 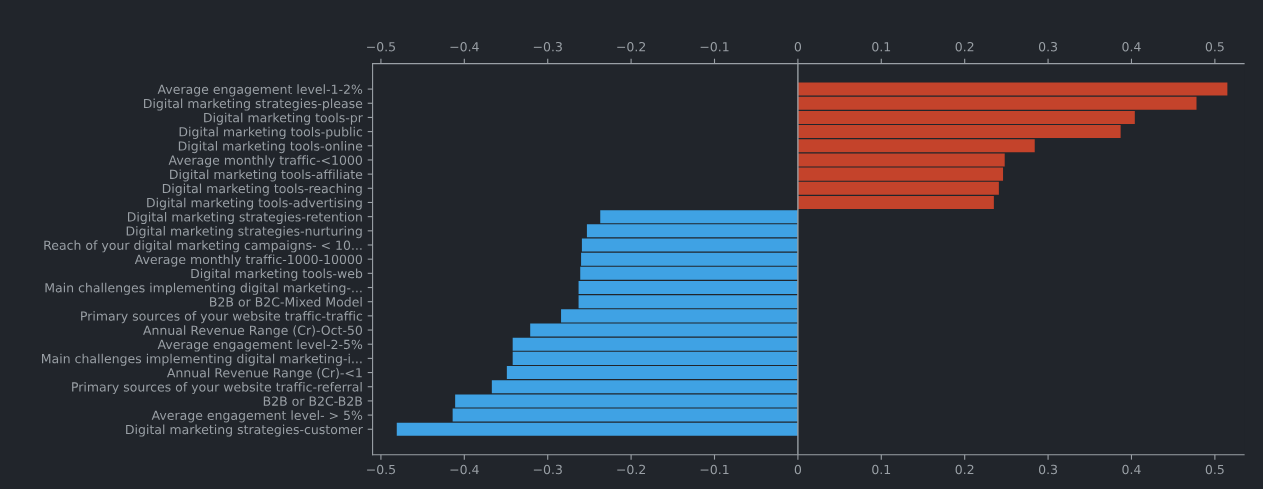 I want to click on y-tick-label: Digital marketing tools-reaching, so click(x=262, y=189).